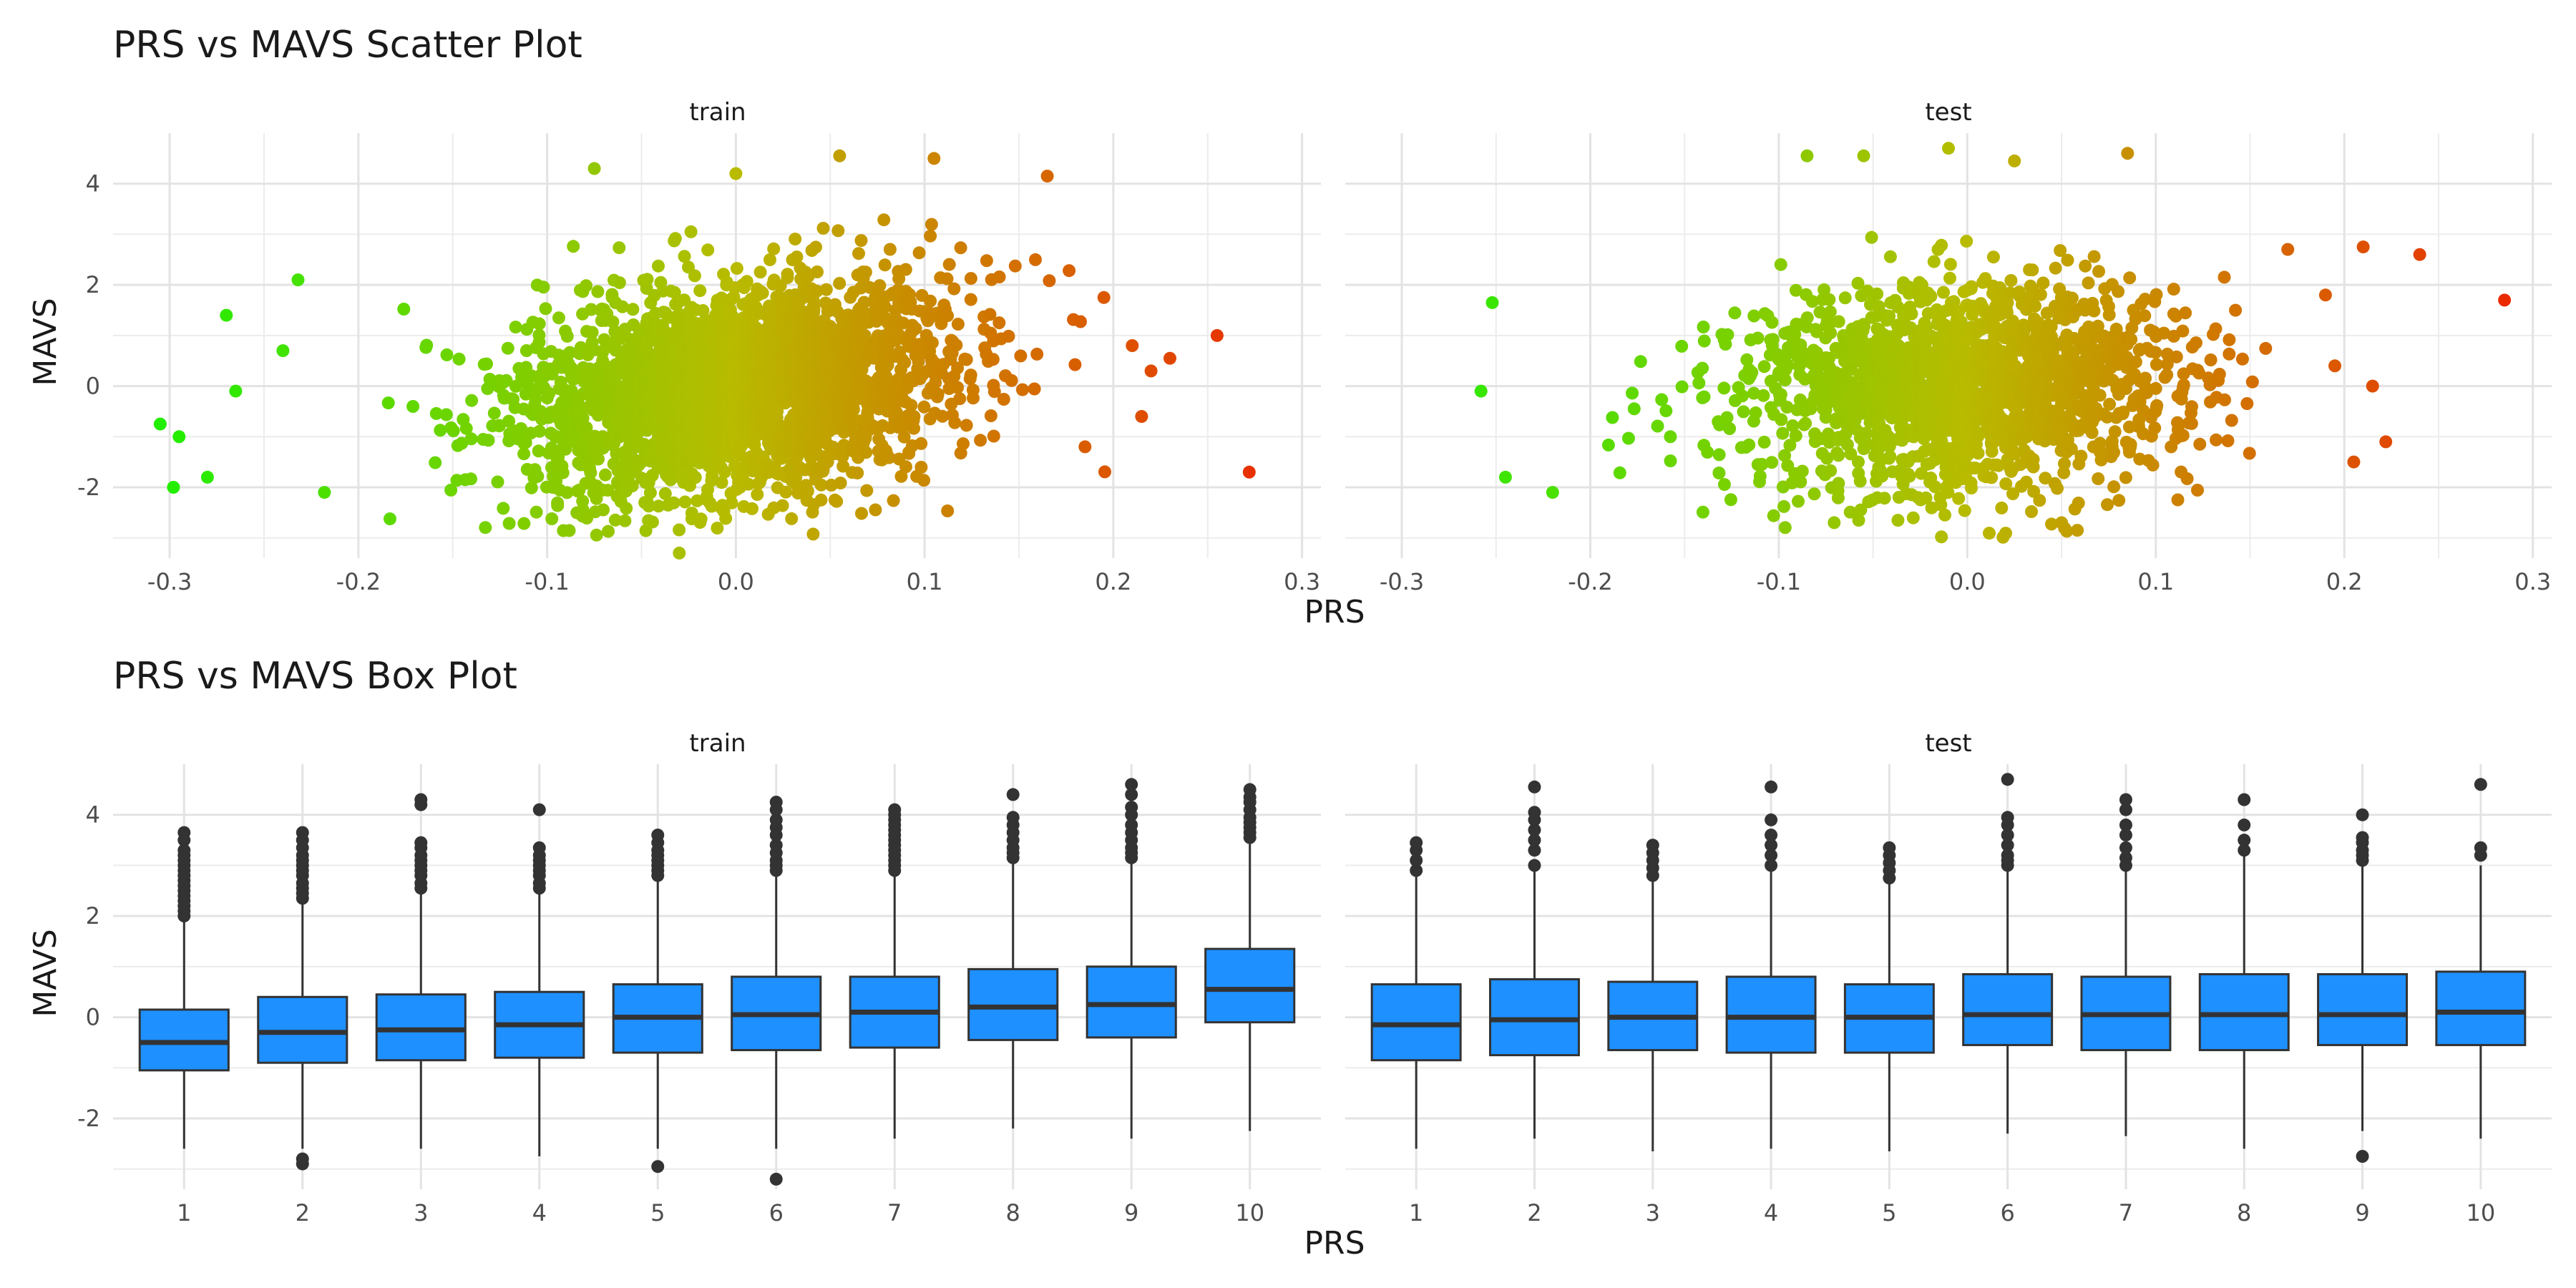 The image size is (2576, 1288). I want to click on box-rect, so click(2481, 1008).